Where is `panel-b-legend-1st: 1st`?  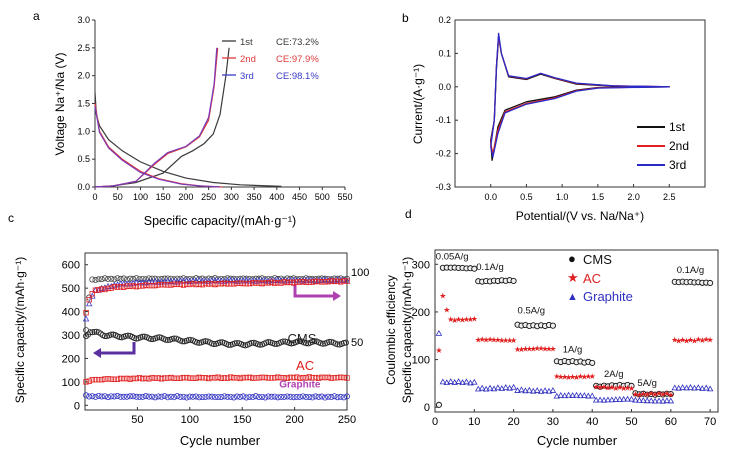
panel-b-legend-1st: 1st is located at coordinates (677, 127).